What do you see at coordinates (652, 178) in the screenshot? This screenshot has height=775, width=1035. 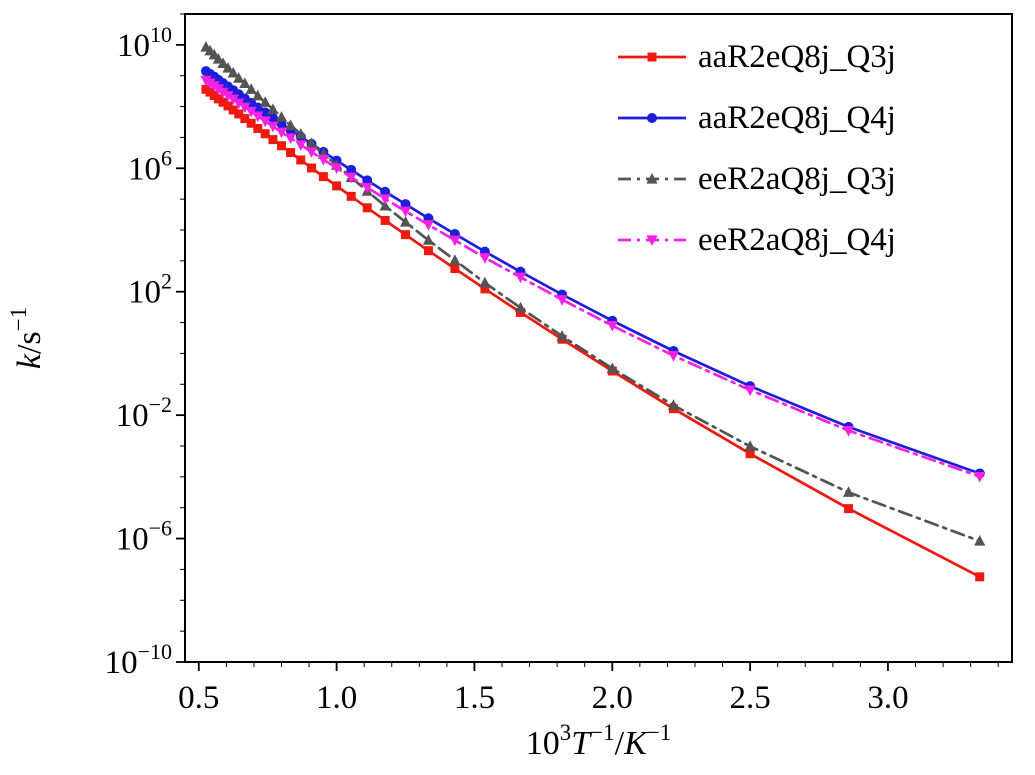 I see `legend-marker-triangle-up` at bounding box center [652, 178].